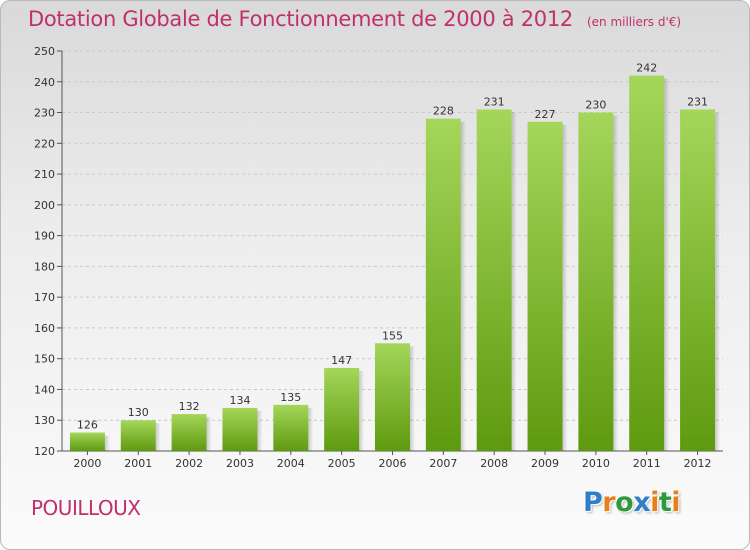 The height and width of the screenshot is (550, 750). I want to click on value-label: 130, so click(138, 412).